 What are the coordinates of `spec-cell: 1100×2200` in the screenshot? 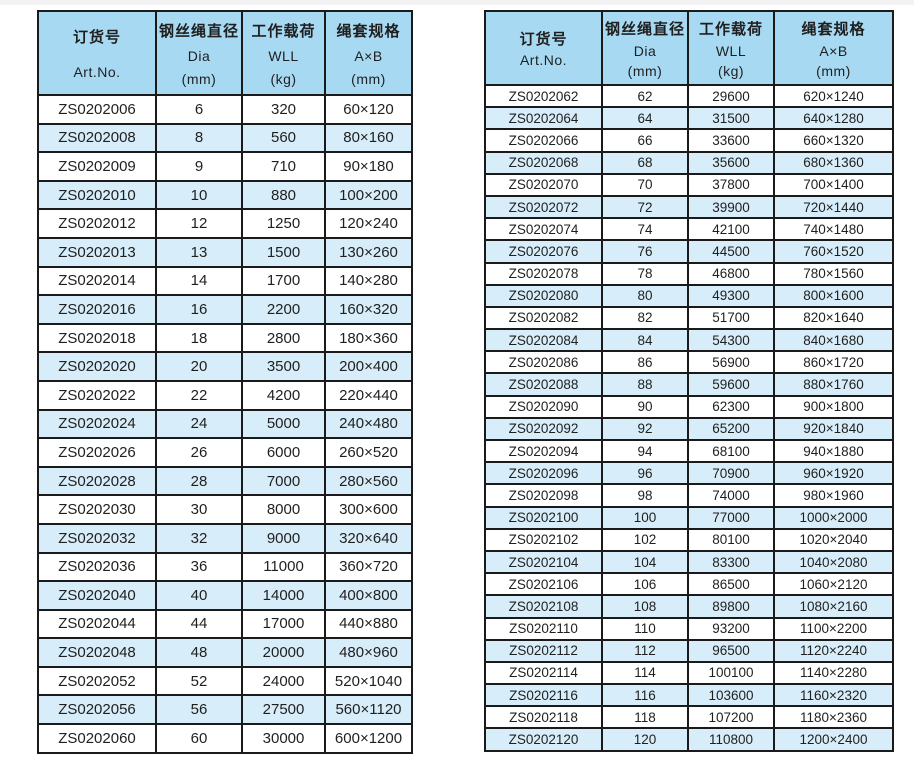 It's located at (833, 628).